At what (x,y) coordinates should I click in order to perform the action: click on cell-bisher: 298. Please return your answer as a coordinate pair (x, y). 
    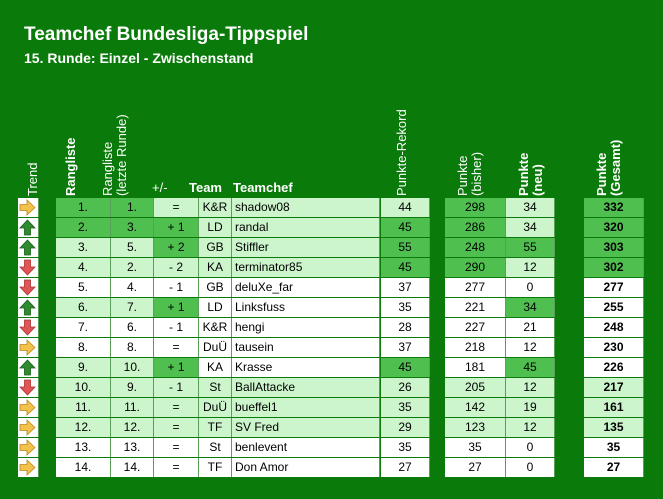
    Looking at the image, I should click on (475, 207).